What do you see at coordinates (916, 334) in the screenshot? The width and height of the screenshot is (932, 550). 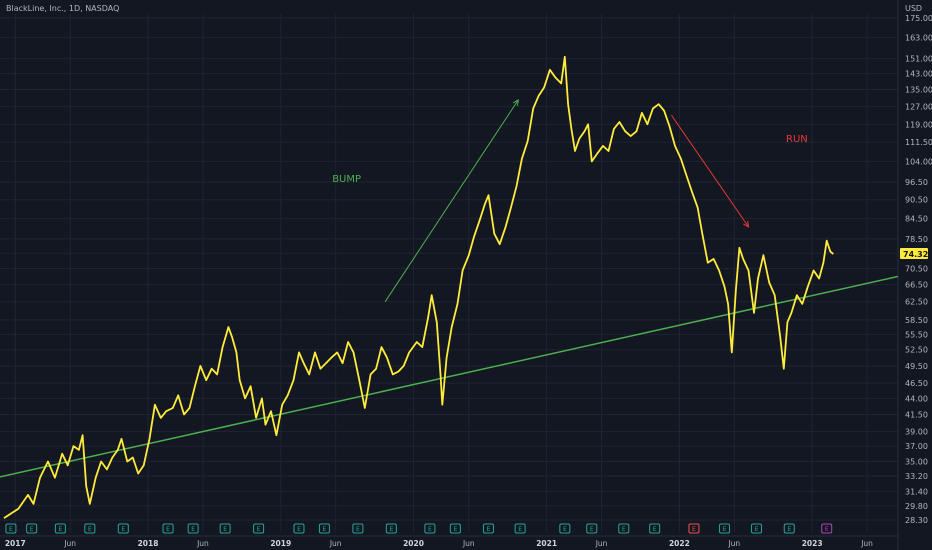 I see `price-tick-label: 55.50` at bounding box center [916, 334].